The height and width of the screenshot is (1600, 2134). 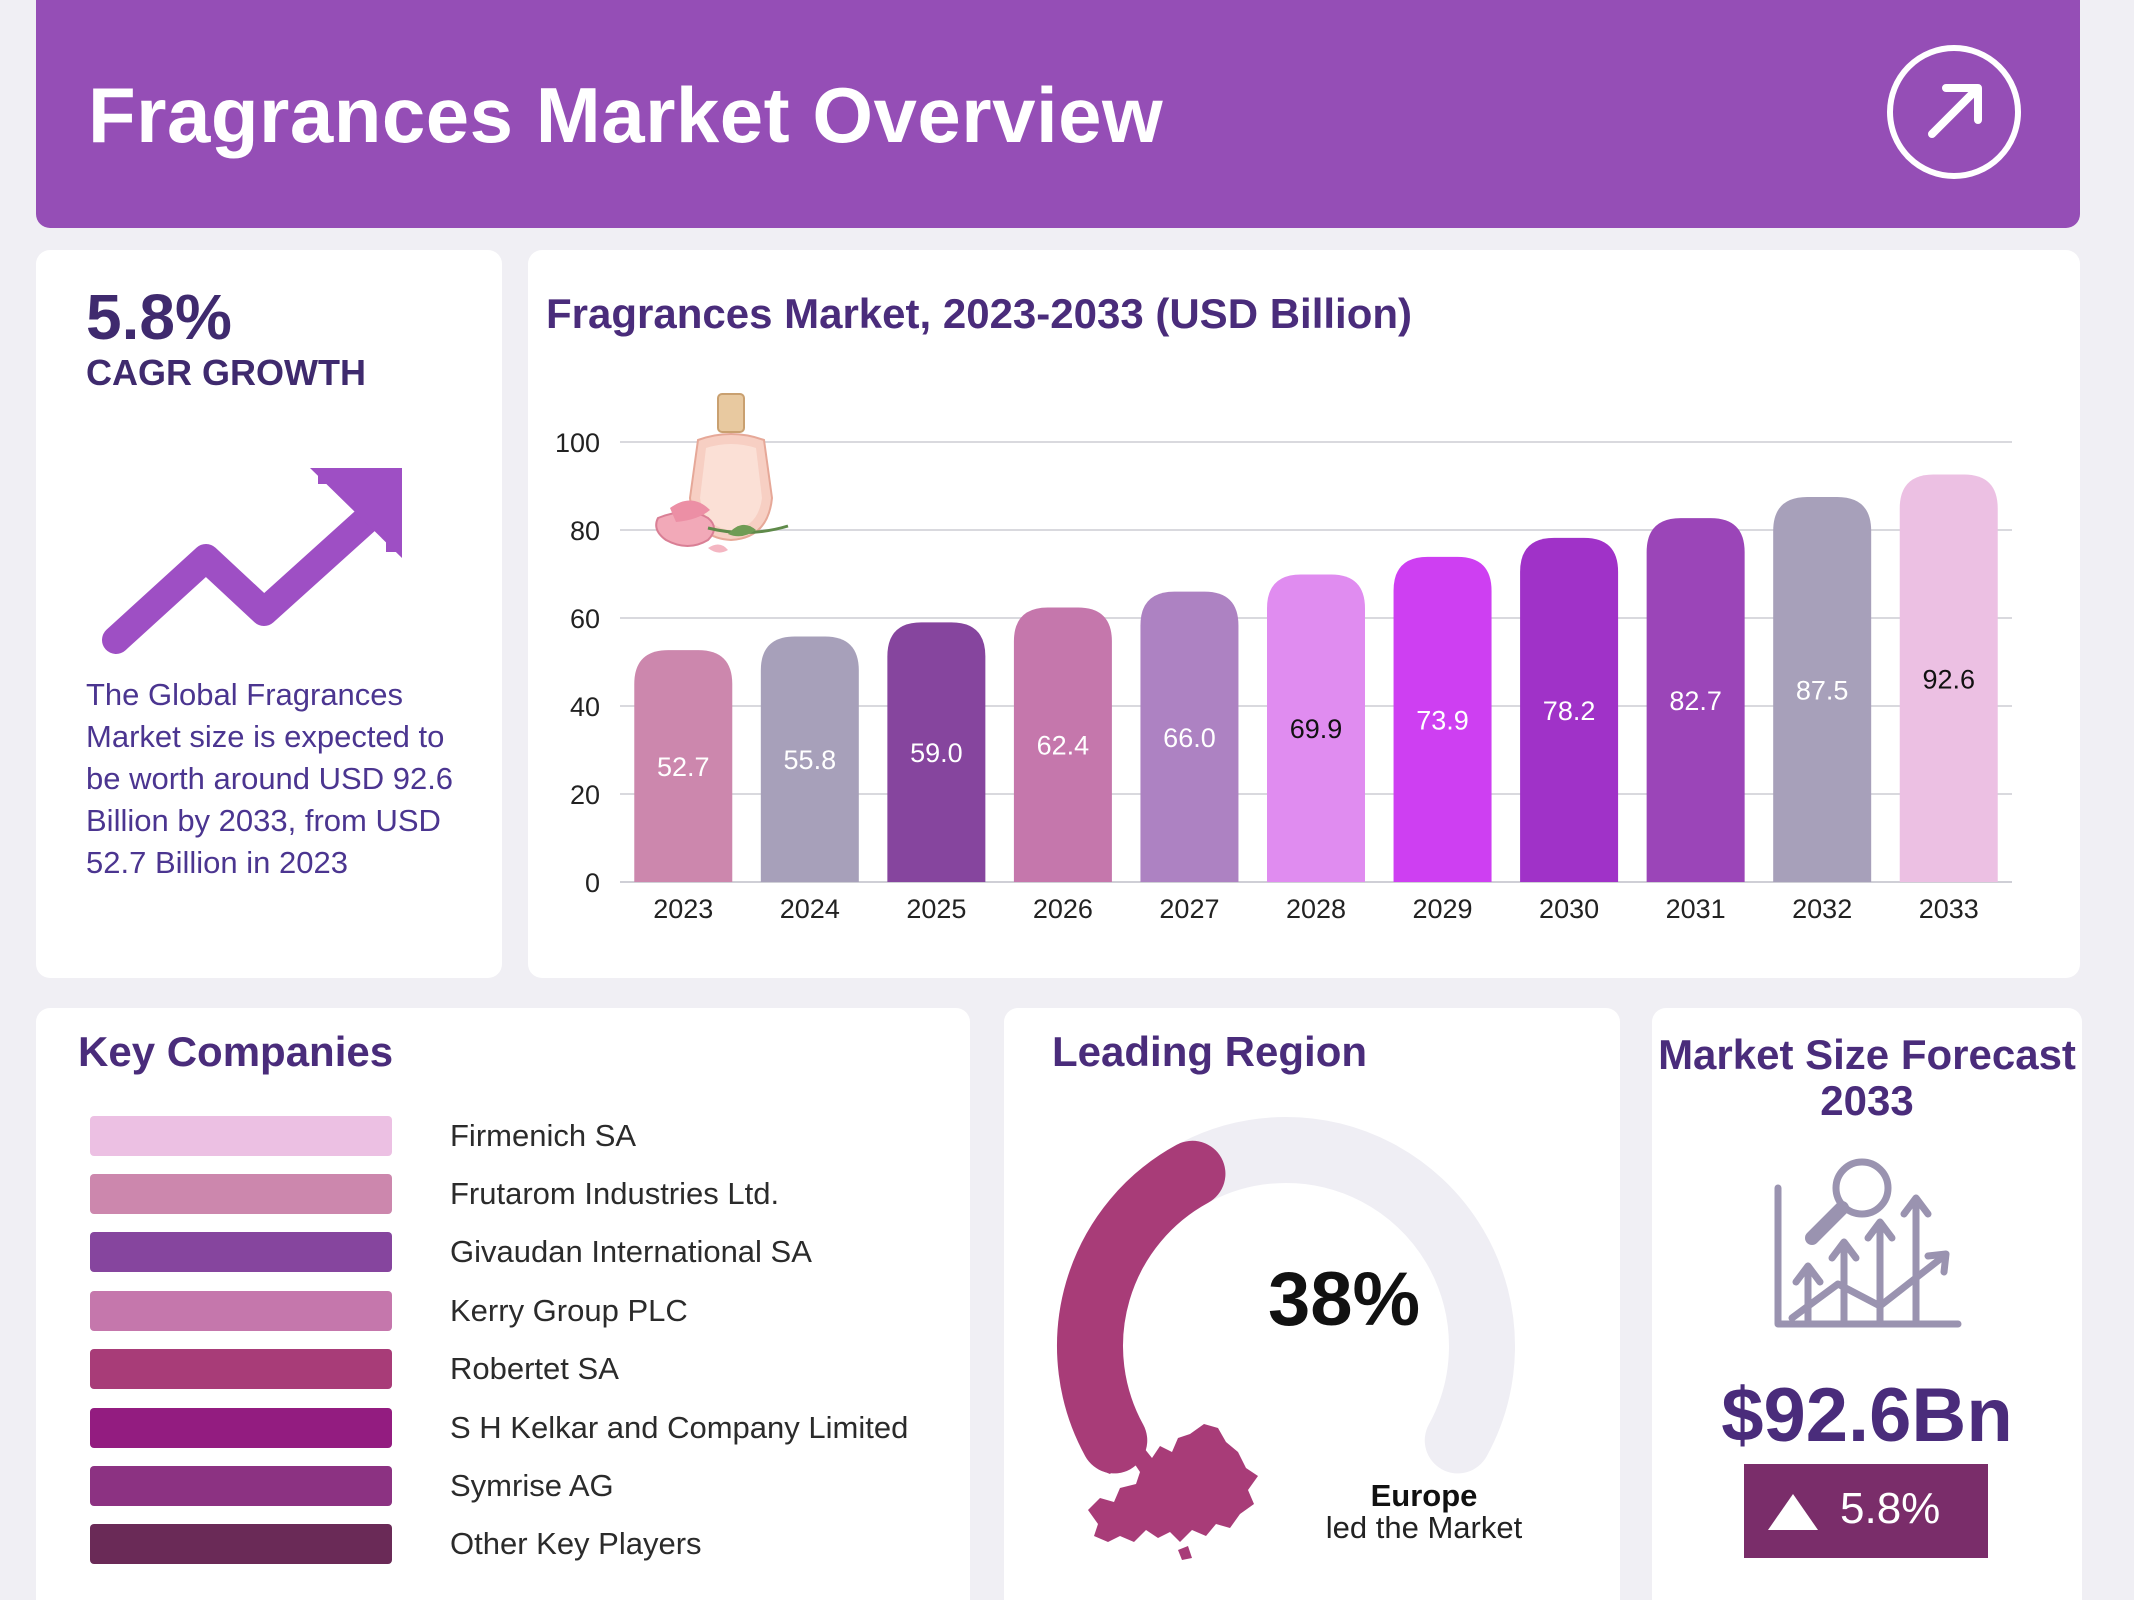 What do you see at coordinates (615, 1193) in the screenshot?
I see `company-name: Frutarom Industries Ltd.` at bounding box center [615, 1193].